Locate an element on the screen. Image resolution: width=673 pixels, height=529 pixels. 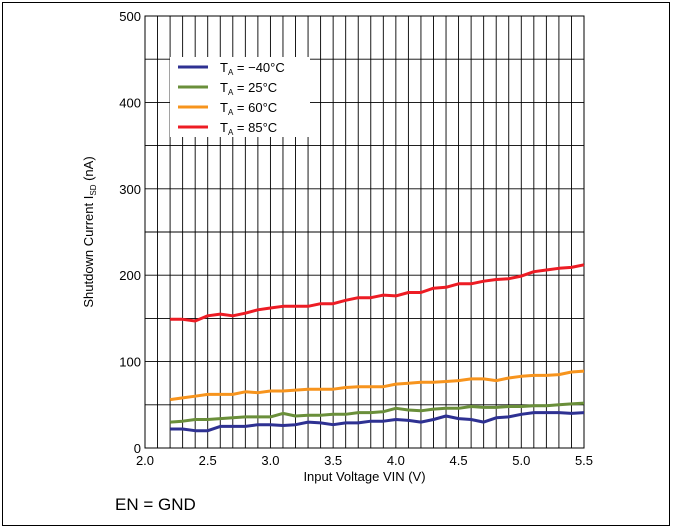
legend-label: TA = −40°C is located at coordinates (252, 68).